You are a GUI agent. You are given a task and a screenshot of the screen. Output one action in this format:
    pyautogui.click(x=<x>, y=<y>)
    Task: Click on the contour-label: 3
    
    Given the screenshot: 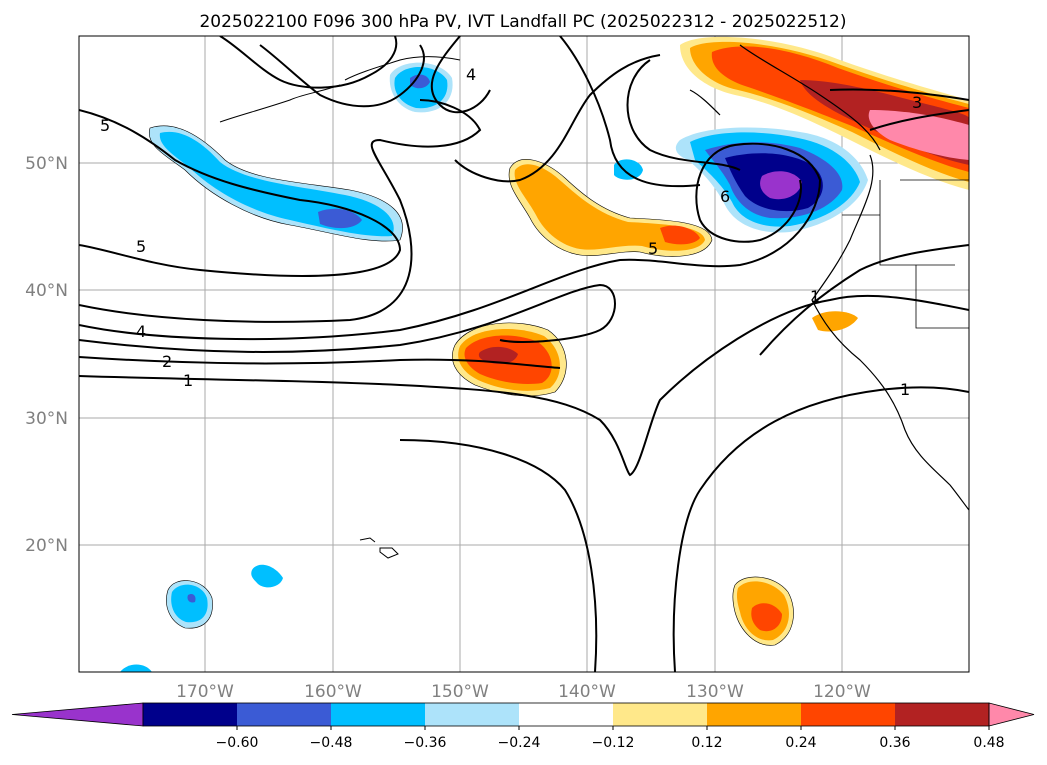 What is the action you would take?
    pyautogui.click(x=917, y=102)
    